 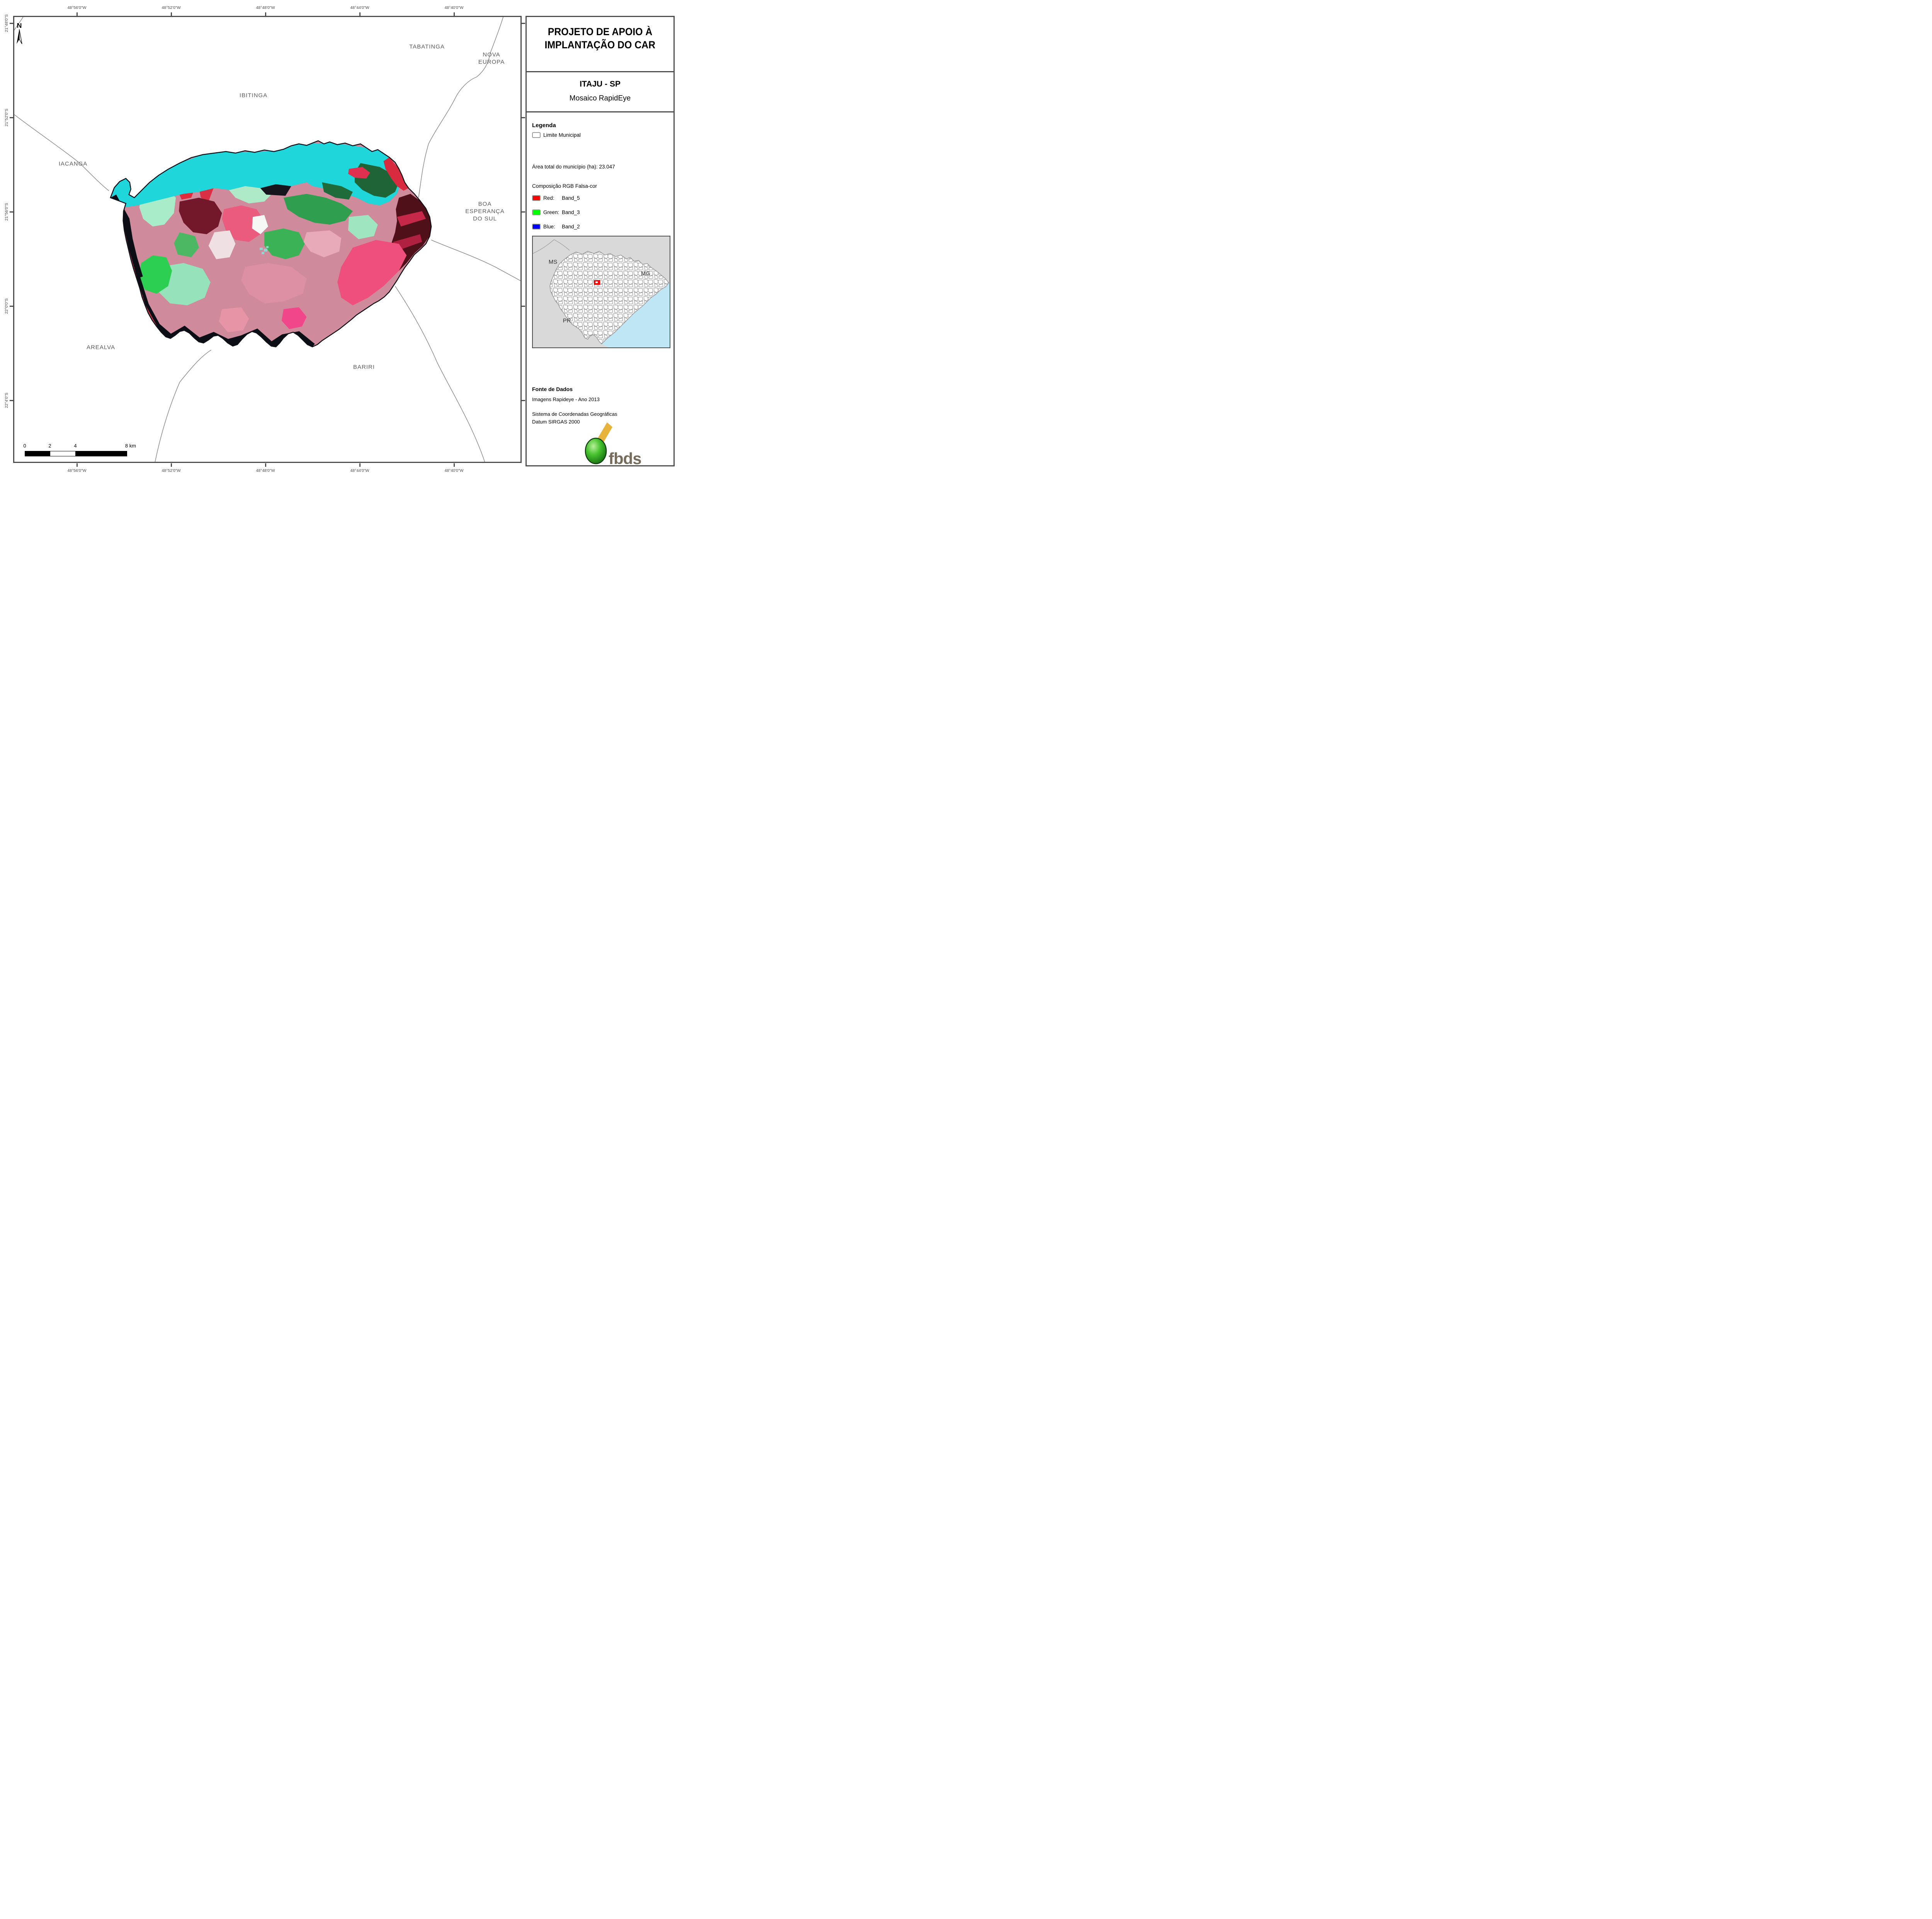 I want to click on legend-limite-row: Limite Municipal, so click(x=556, y=135).